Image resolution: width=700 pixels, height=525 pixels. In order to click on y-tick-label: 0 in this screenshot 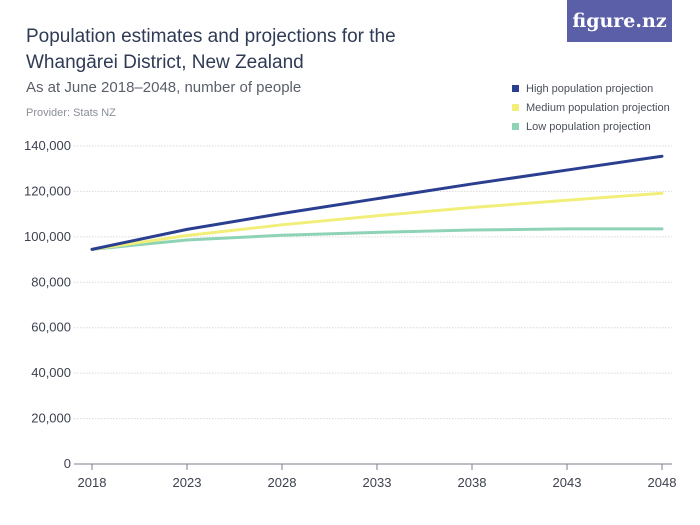, I will do `click(67, 463)`.